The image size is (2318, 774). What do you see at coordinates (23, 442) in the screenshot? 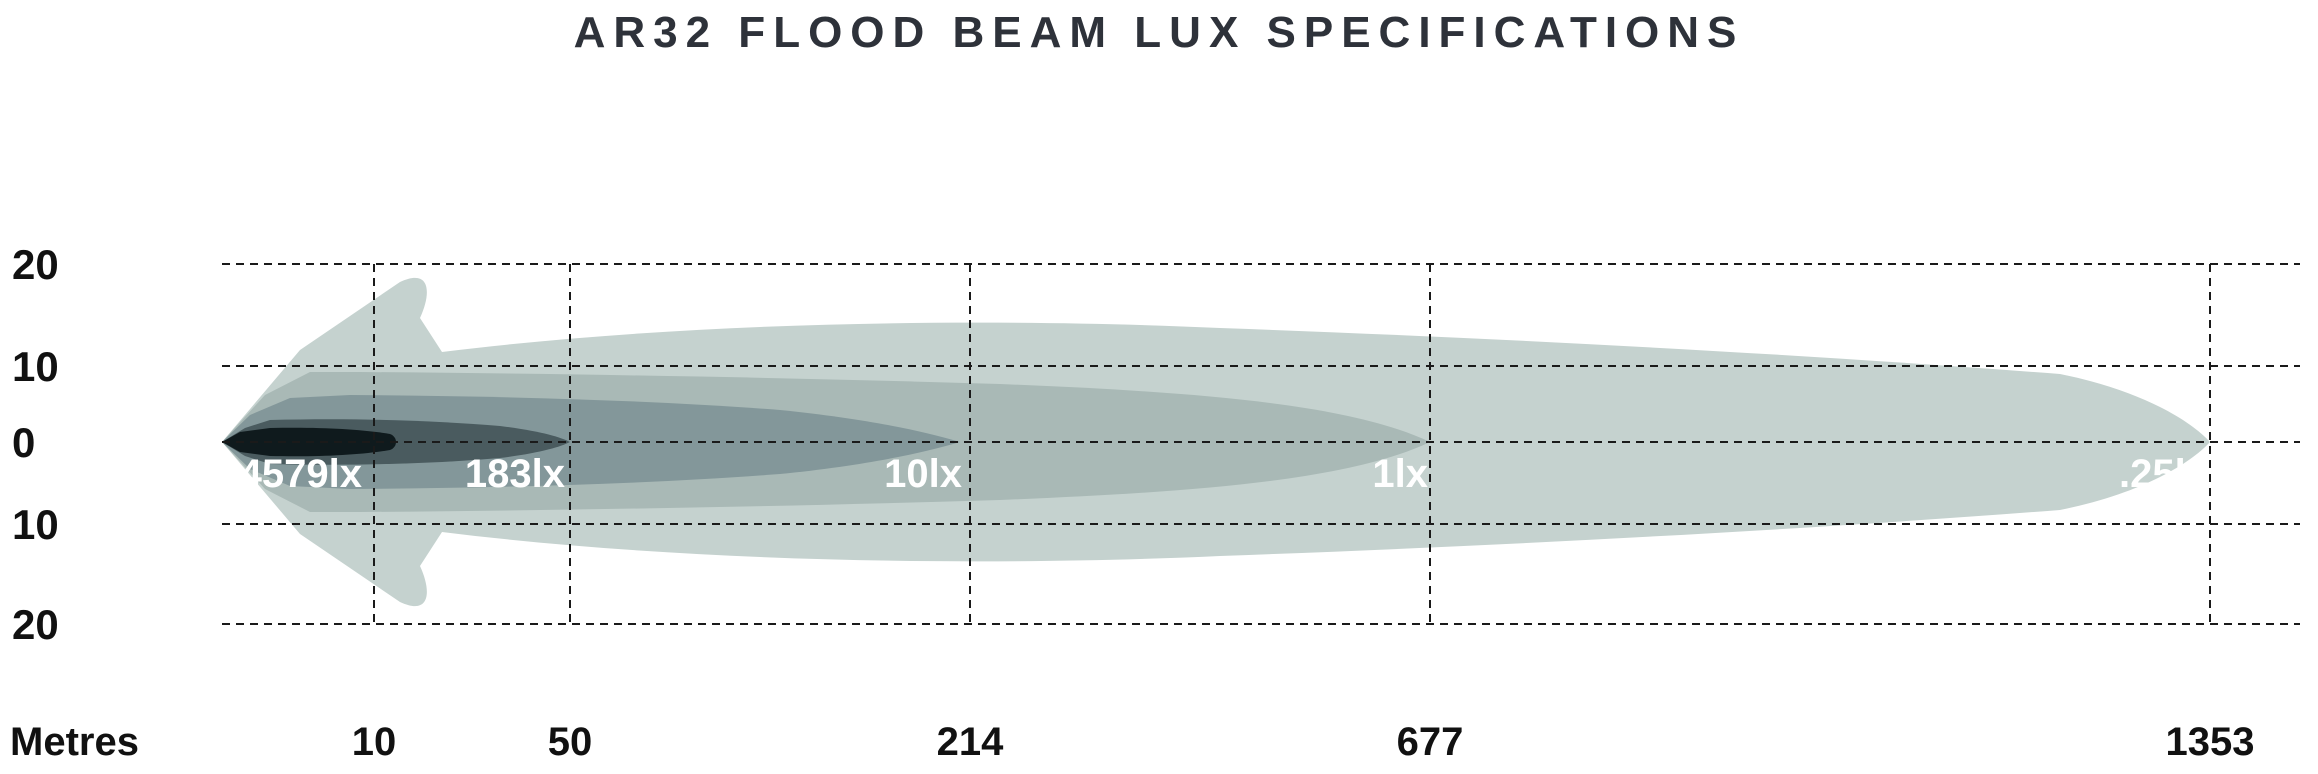
I see `y-tick-label: 0` at bounding box center [23, 442].